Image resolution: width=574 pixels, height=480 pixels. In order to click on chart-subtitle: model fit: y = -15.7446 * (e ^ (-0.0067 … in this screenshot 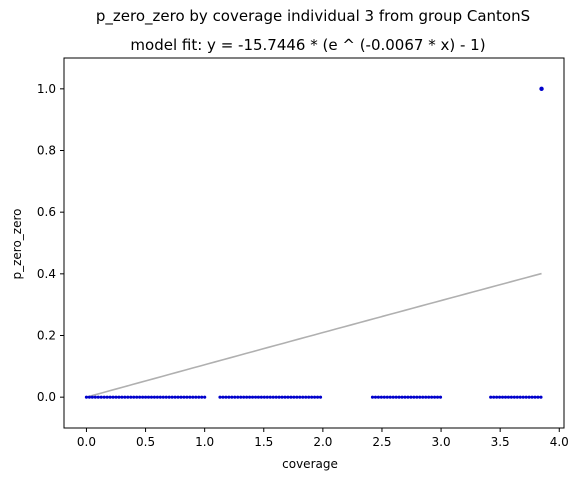, I will do `click(307, 45)`.